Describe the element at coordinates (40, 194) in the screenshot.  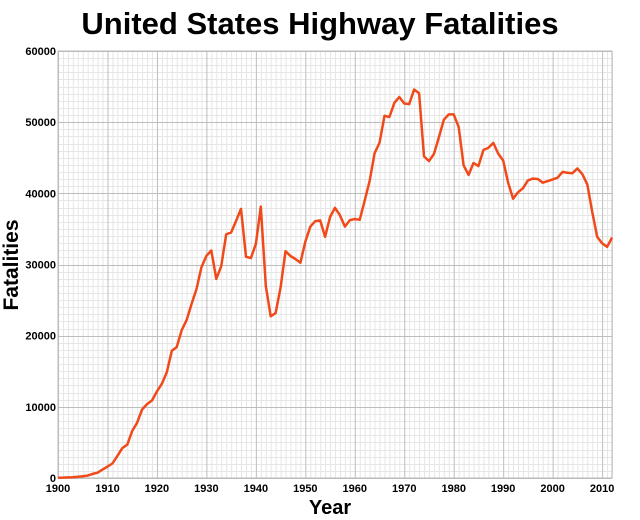
I see `y-tick-label: 40000` at that location.